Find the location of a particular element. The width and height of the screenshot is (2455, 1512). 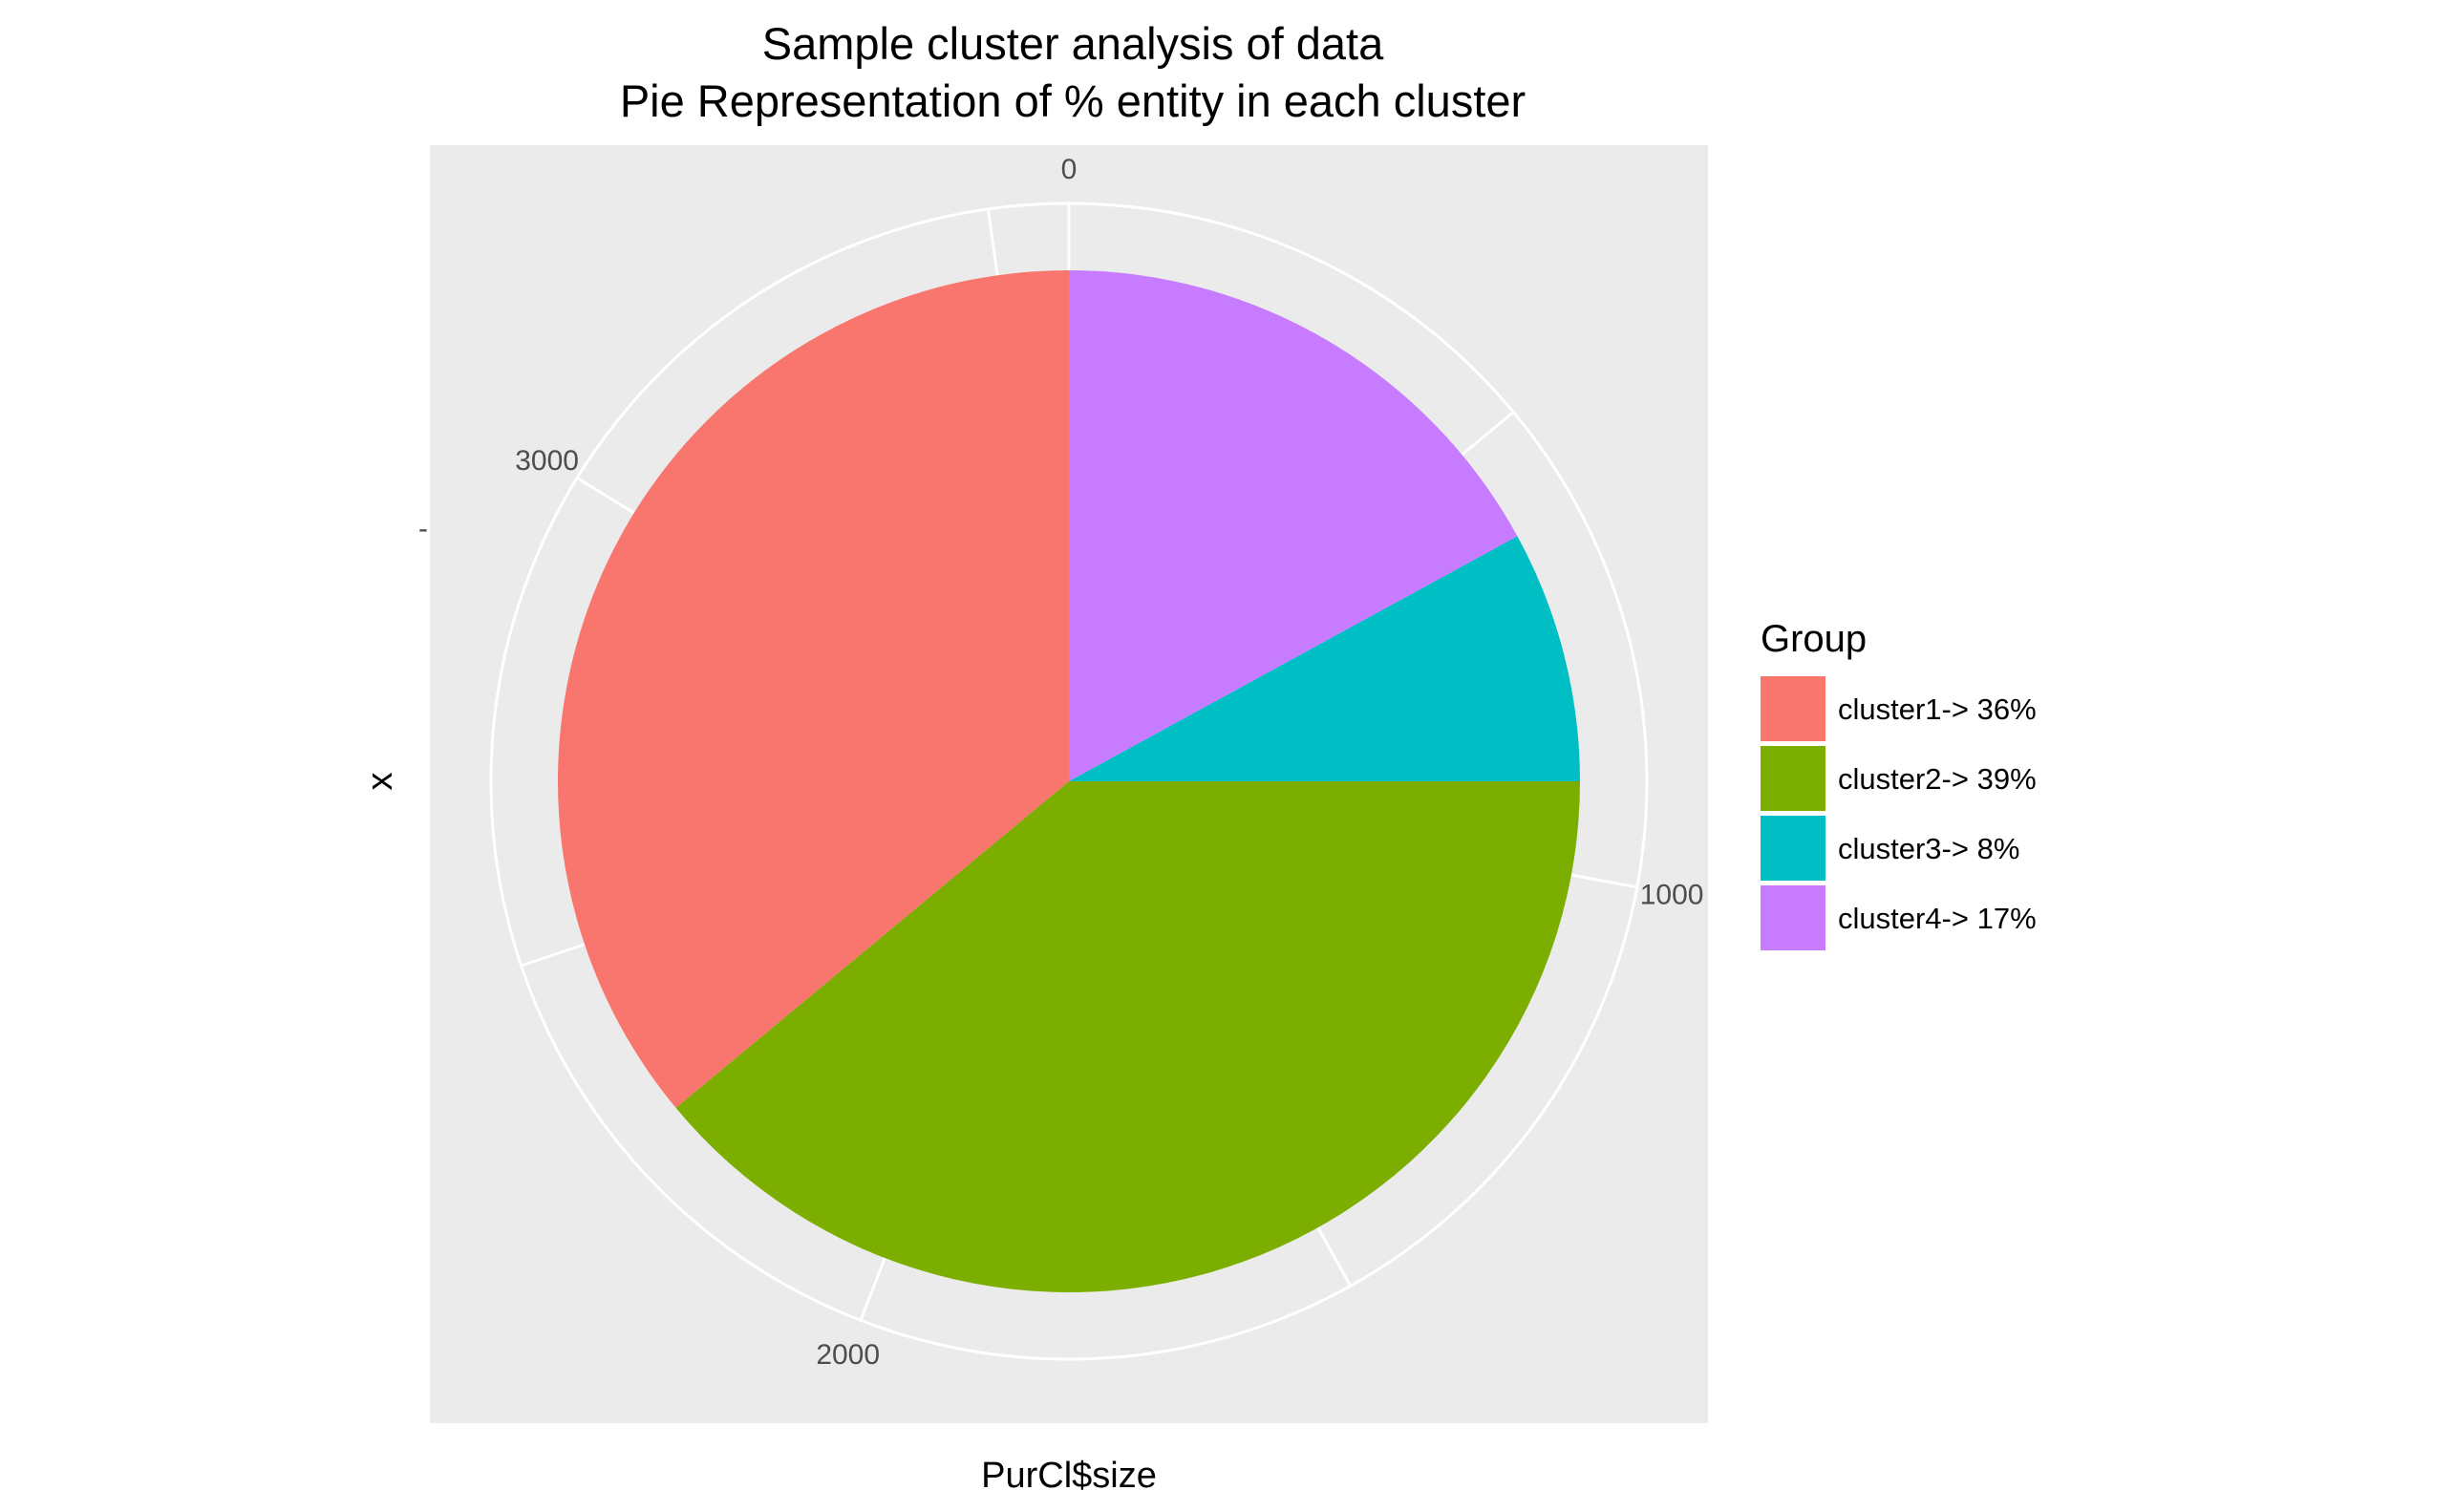

legend-label-cluster4: cluster4-> 17% is located at coordinates (1937, 918).